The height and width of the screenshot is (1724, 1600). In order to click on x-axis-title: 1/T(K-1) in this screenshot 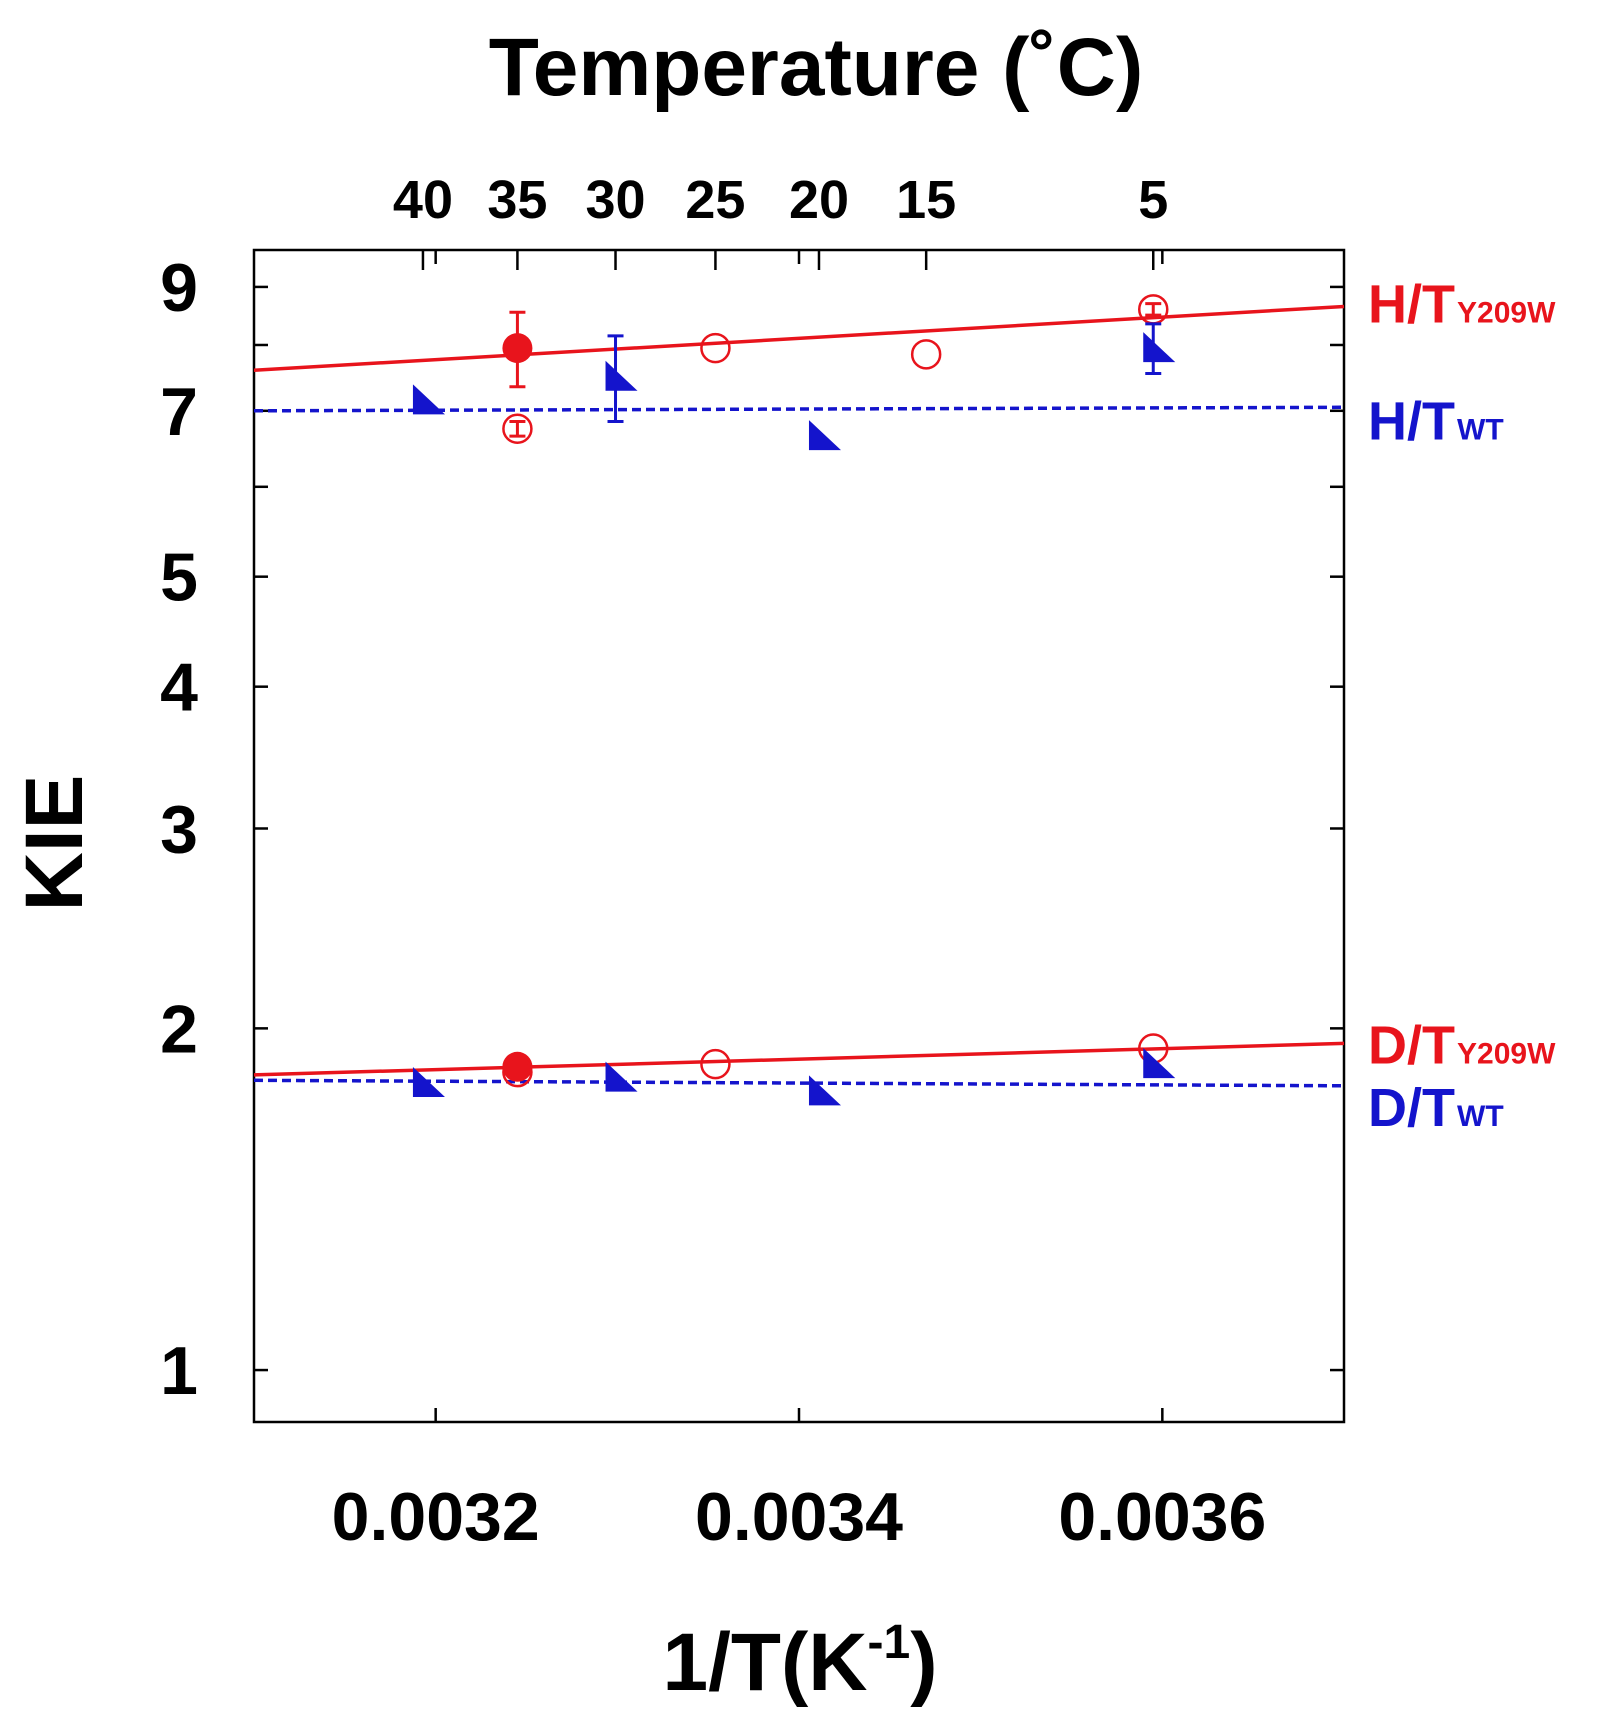, I will do `click(800, 1662)`.